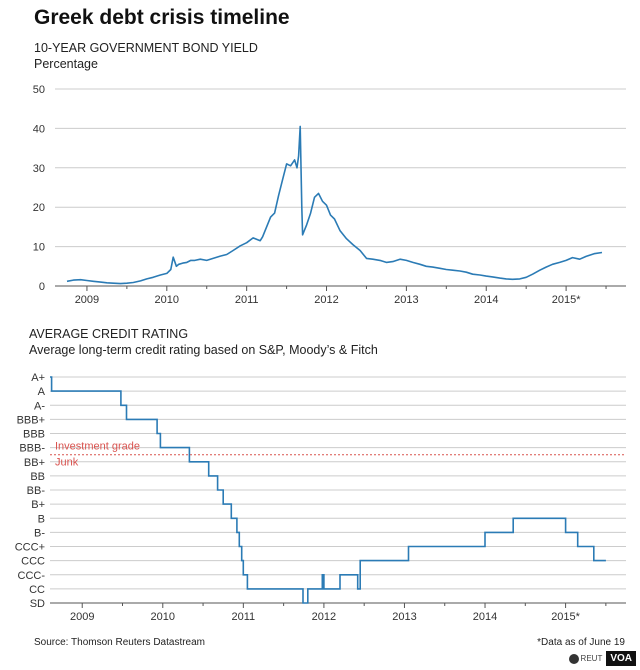 This screenshot has width=640, height=670. Describe the element at coordinates (41, 519) in the screenshot. I see `rating-y-tick-label: B` at that location.